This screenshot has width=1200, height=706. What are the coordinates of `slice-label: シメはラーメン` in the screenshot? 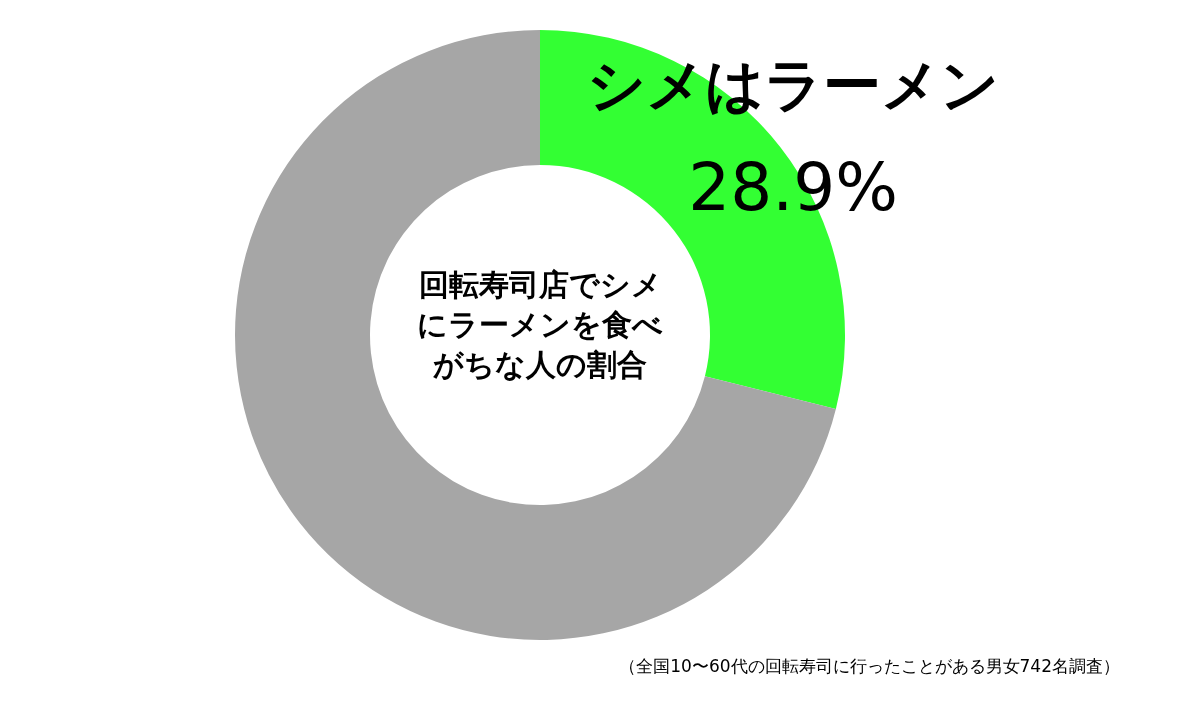 It's located at (793, 84).